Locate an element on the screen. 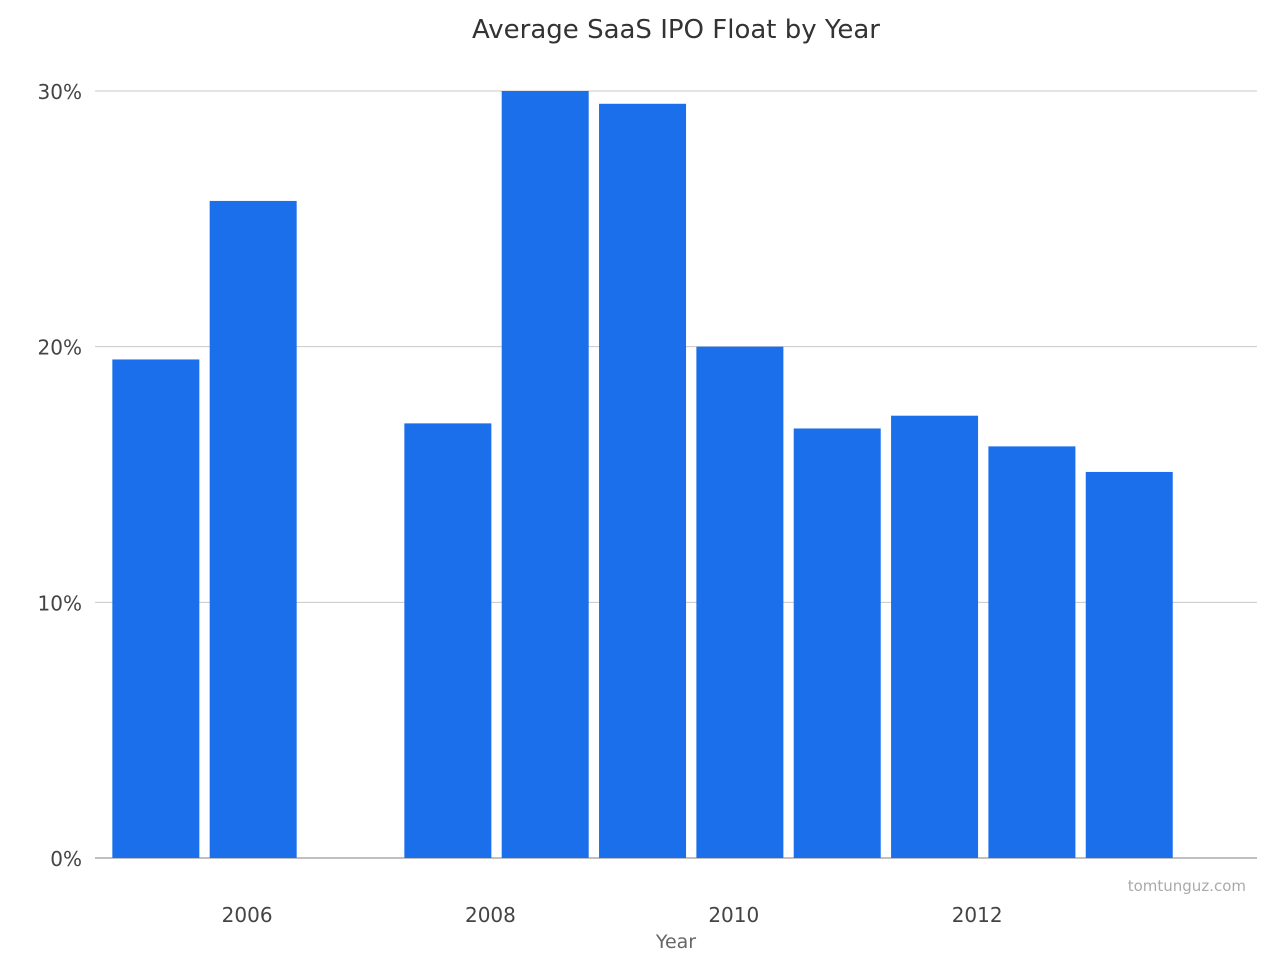 The image size is (1280, 960). y-tick-label: 0% is located at coordinates (66, 859).